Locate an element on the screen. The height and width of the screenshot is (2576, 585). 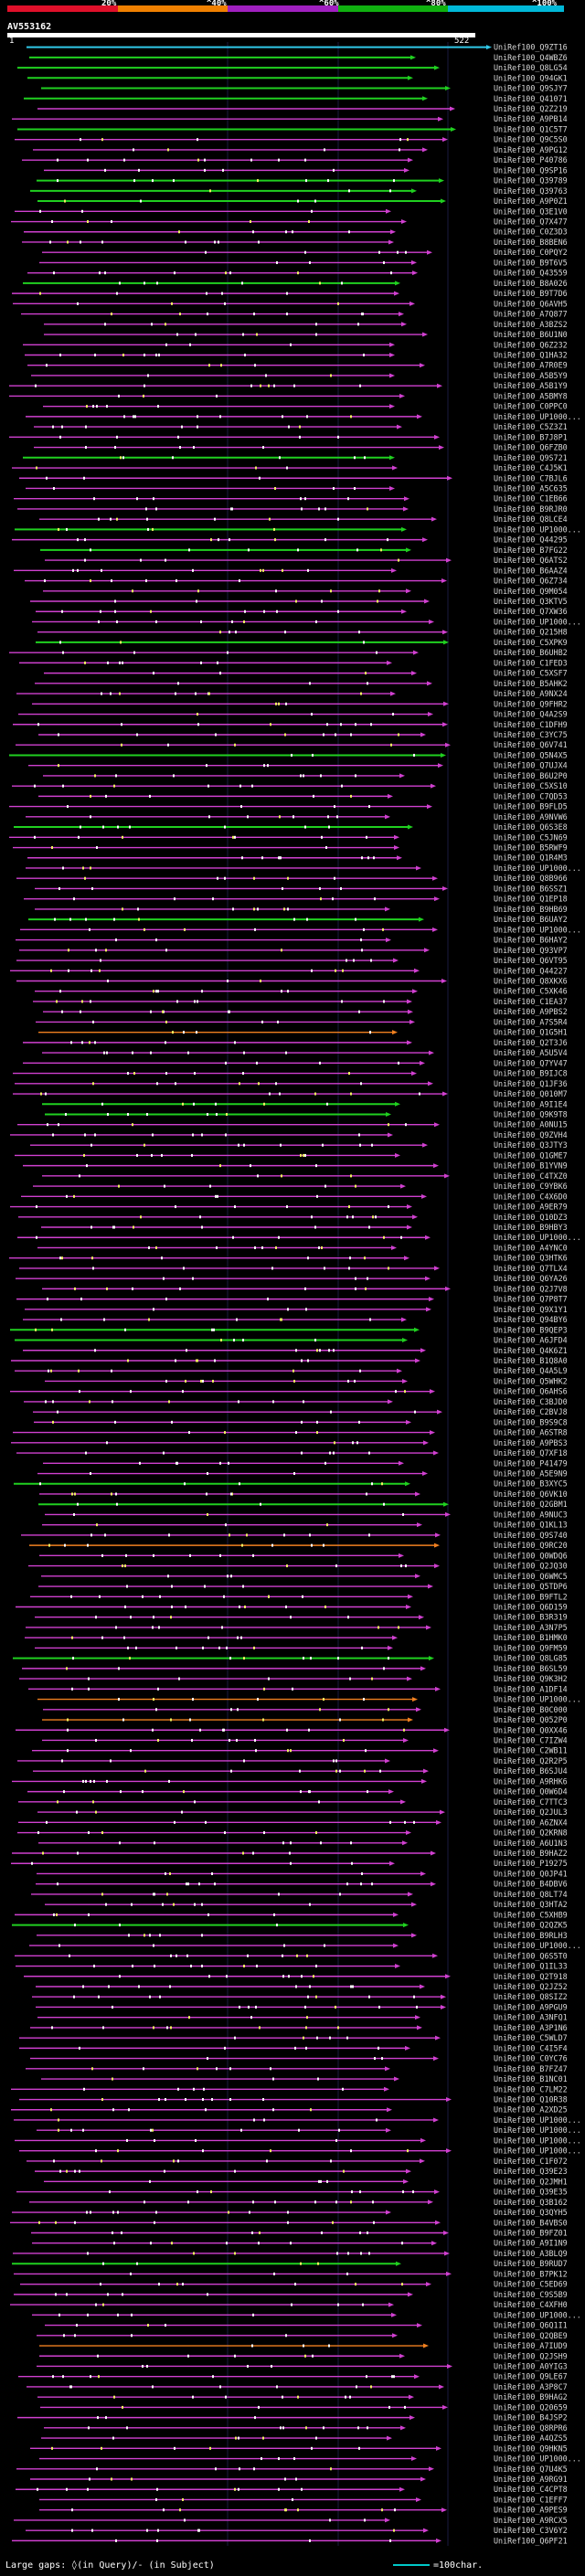
hit-row: UniRef100_C5XHB9 is located at coordinates (291, 1914).